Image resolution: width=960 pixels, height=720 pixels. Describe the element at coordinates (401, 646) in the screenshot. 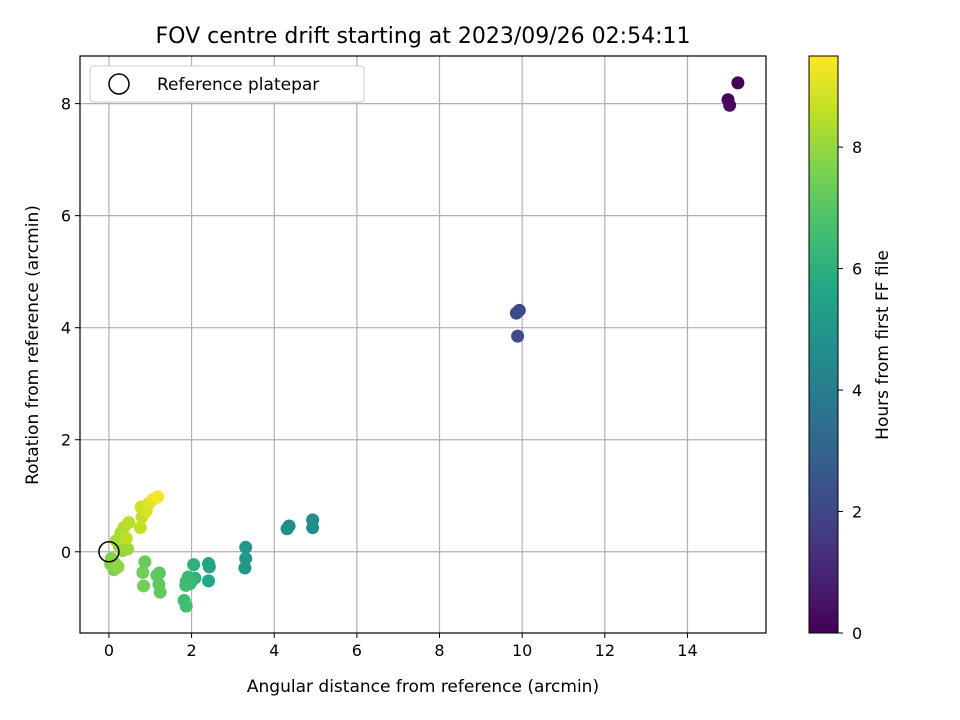

I see `x-axis-ticks: 0 2 4 6 8 10 12 14` at that location.